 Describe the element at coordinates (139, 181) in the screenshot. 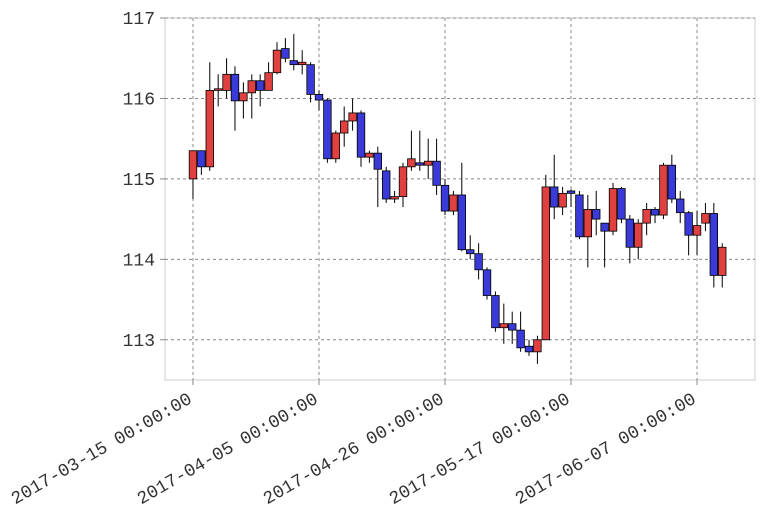

I see `y-tick-label: 115` at that location.